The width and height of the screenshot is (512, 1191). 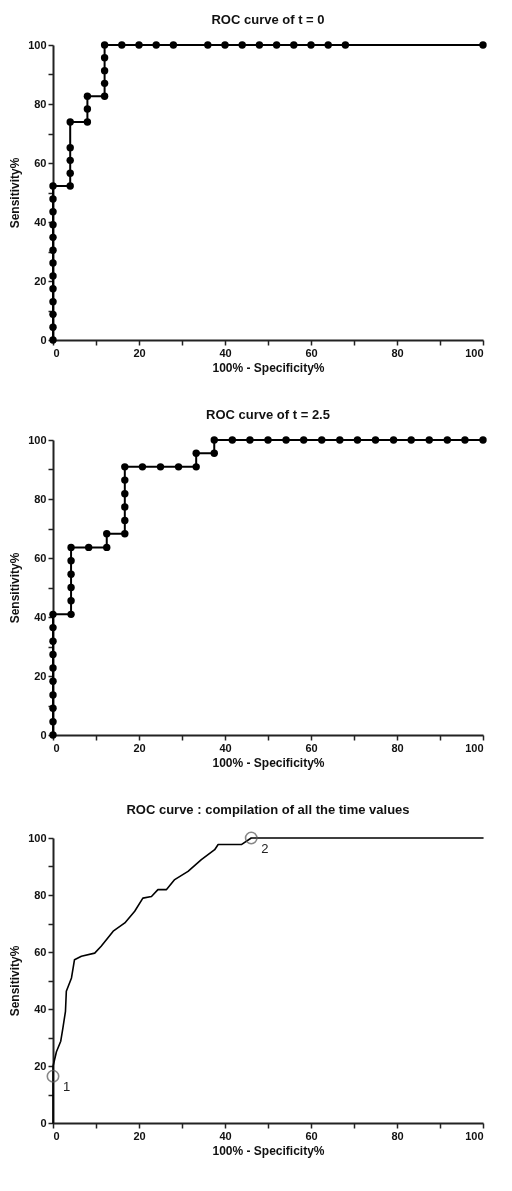 What do you see at coordinates (268, 810) in the screenshot?
I see `chart-title: ROC curve : compilation of all the time values` at bounding box center [268, 810].